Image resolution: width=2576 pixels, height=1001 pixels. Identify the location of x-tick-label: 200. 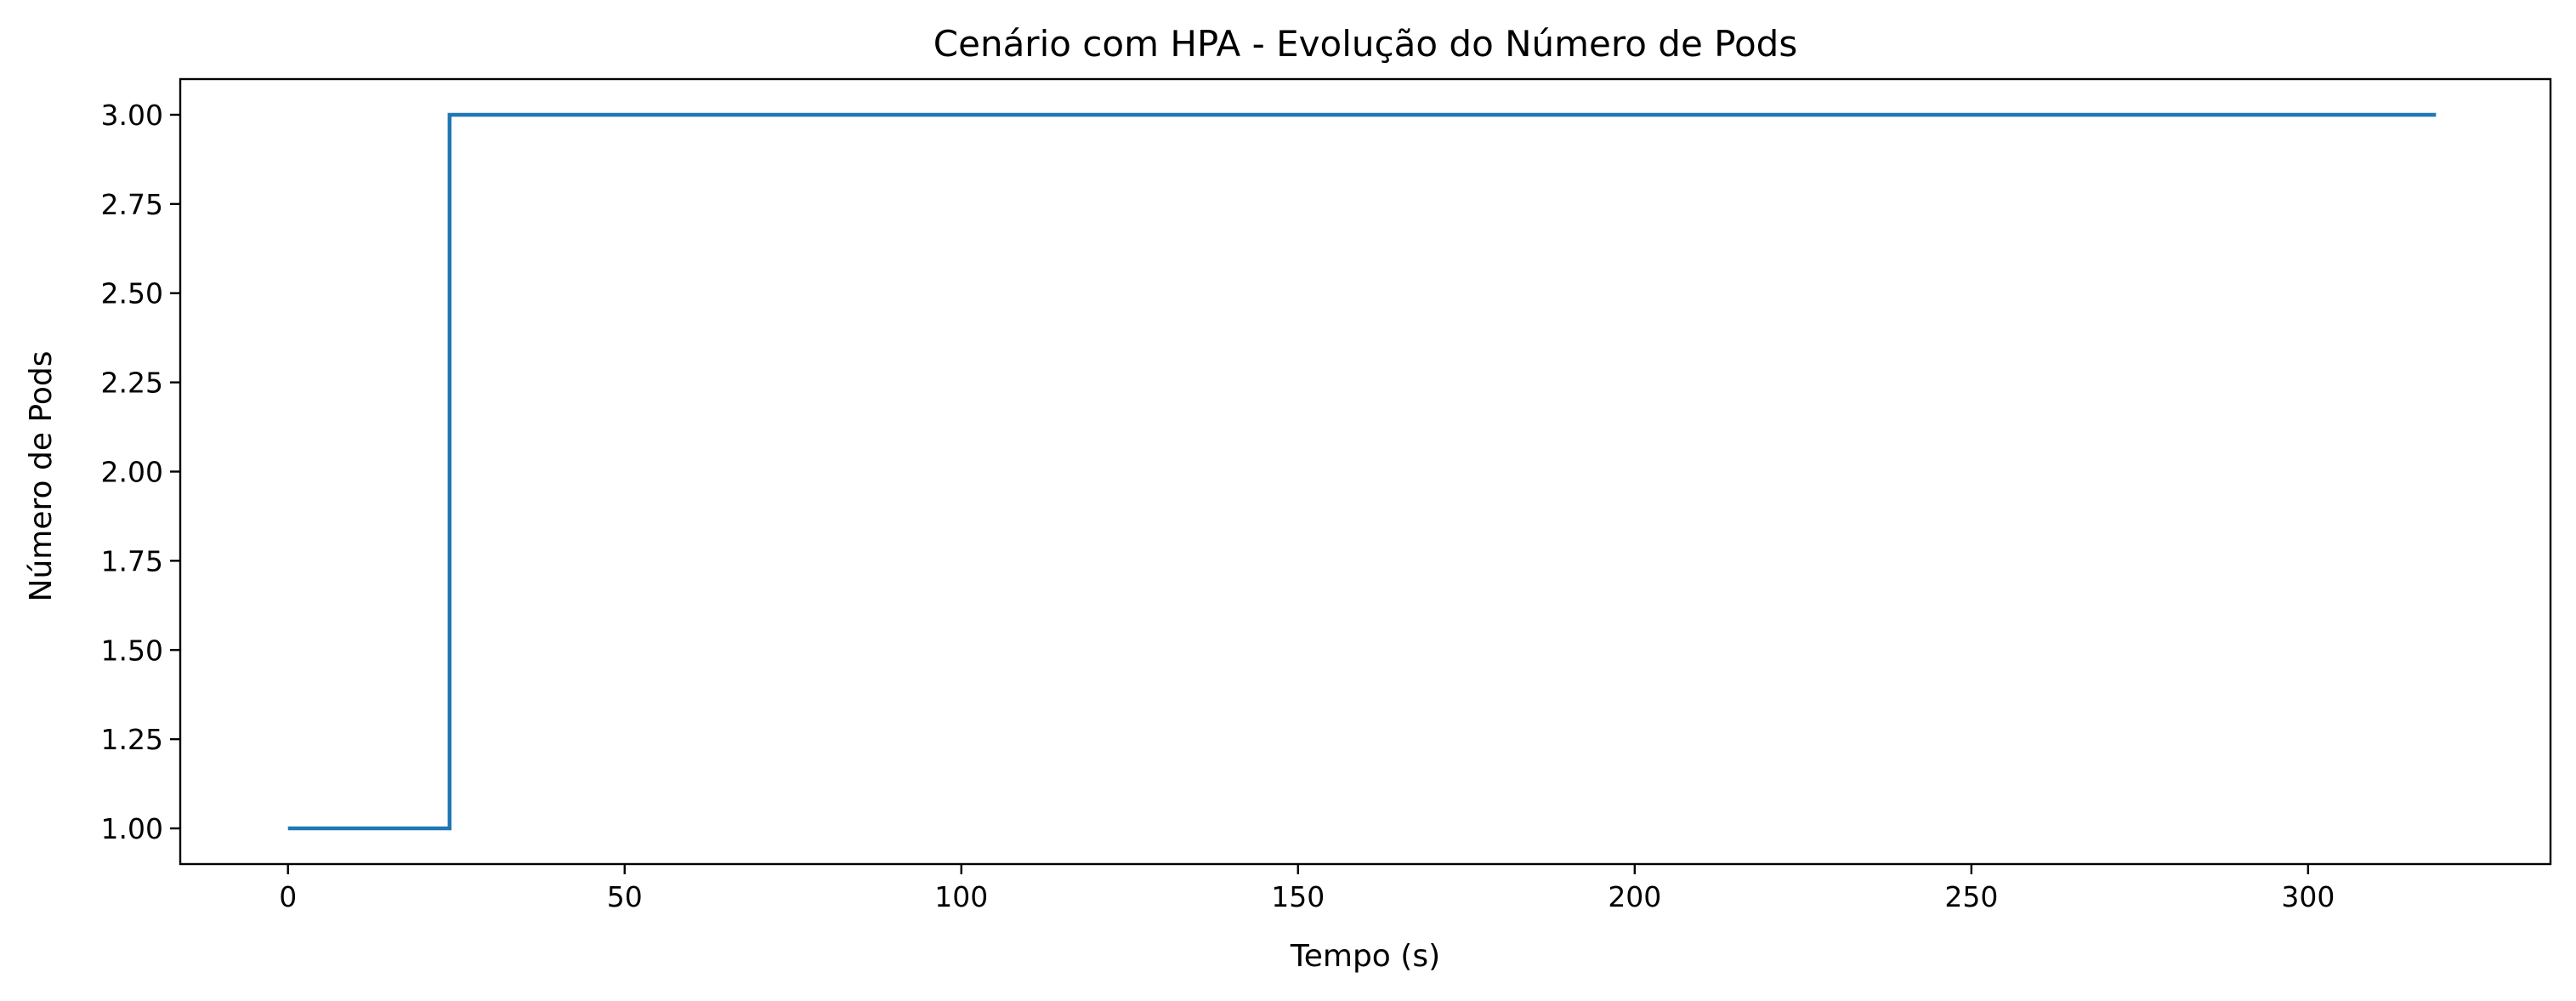
(1635, 896).